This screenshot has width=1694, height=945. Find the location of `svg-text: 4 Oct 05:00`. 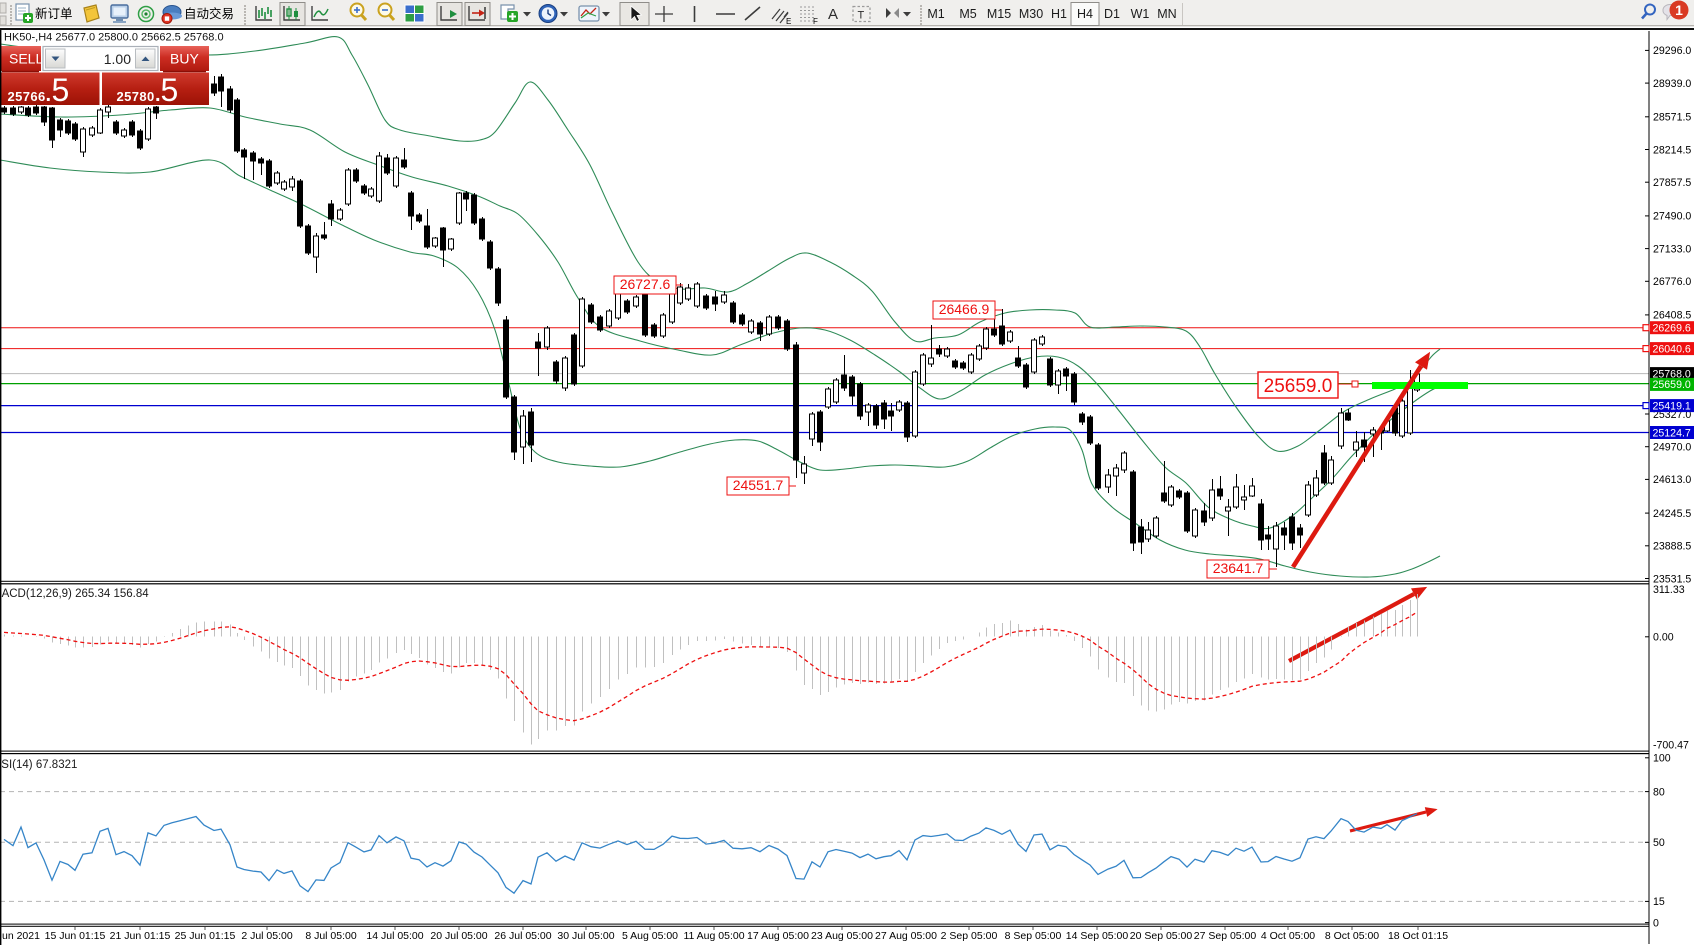

svg-text: 4 Oct 05:00 is located at coordinates (1288, 936).